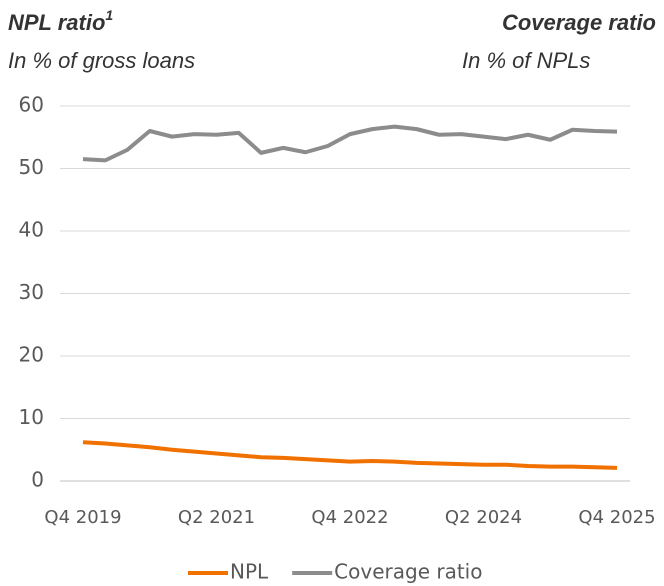  Describe the element at coordinates (101, 60) in the screenshot. I see `chart-subtitle: In % of gross loans` at that location.